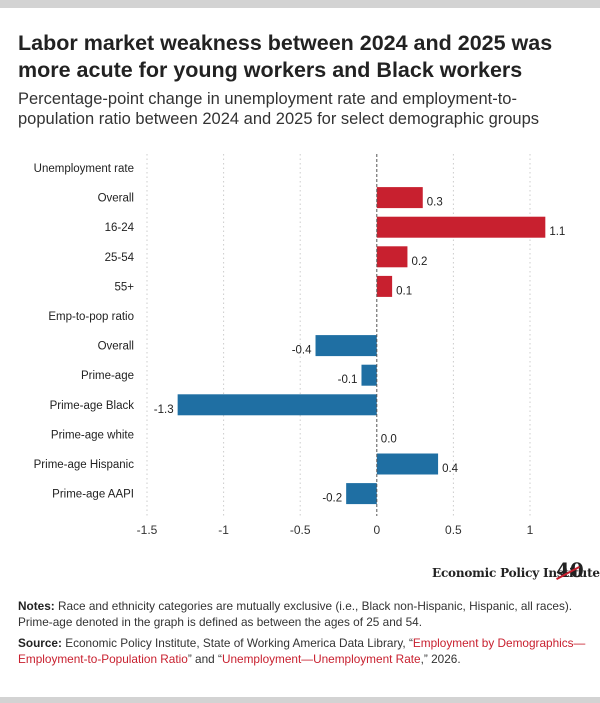  What do you see at coordinates (107, 376) in the screenshot?
I see `category-label: Prime-age` at bounding box center [107, 376].